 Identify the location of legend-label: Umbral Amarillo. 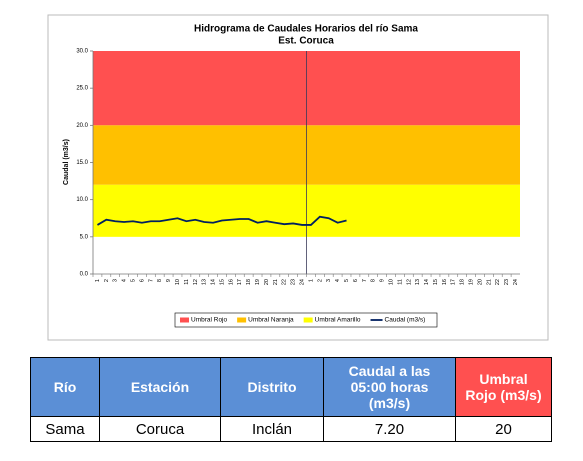
(338, 320).